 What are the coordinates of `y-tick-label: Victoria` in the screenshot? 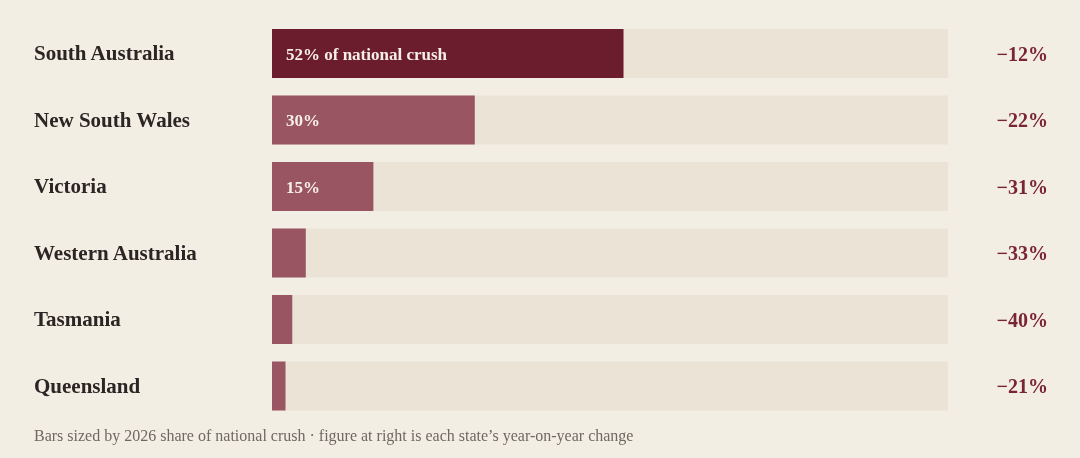 It's located at (71, 186).